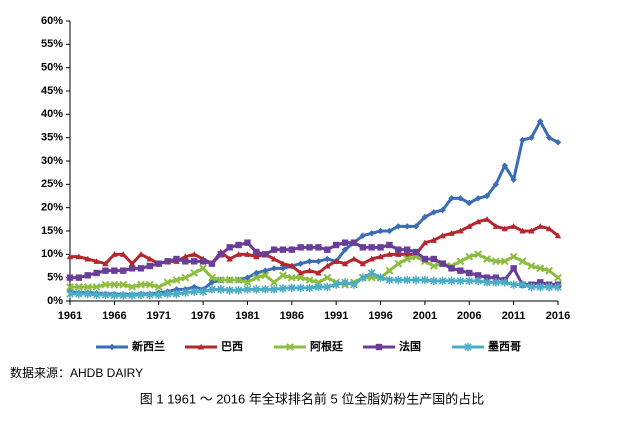 This screenshot has width=625, height=425. Describe the element at coordinates (52, 254) in the screenshot. I see `y-tick-label: 10%` at that location.